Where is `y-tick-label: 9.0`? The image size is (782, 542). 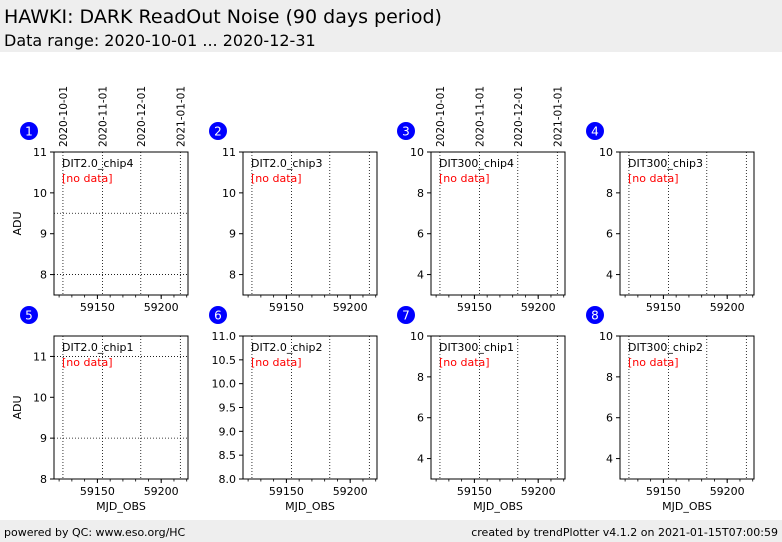
y-tick-label: 9.0 is located at coordinates (228, 431).